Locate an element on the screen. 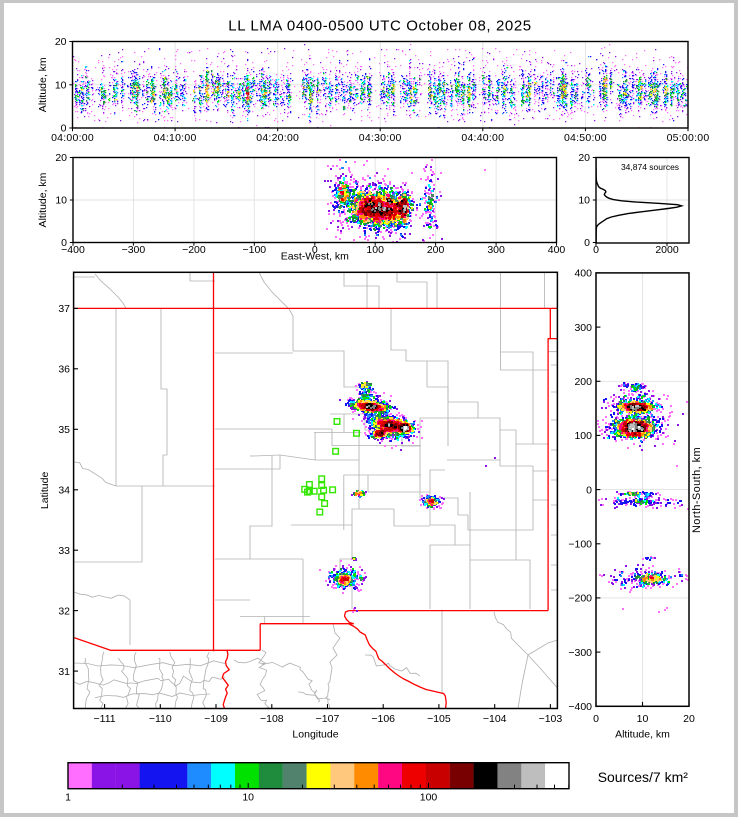 This screenshot has width=738, height=817. svg-text: Longitude is located at coordinates (315, 735).